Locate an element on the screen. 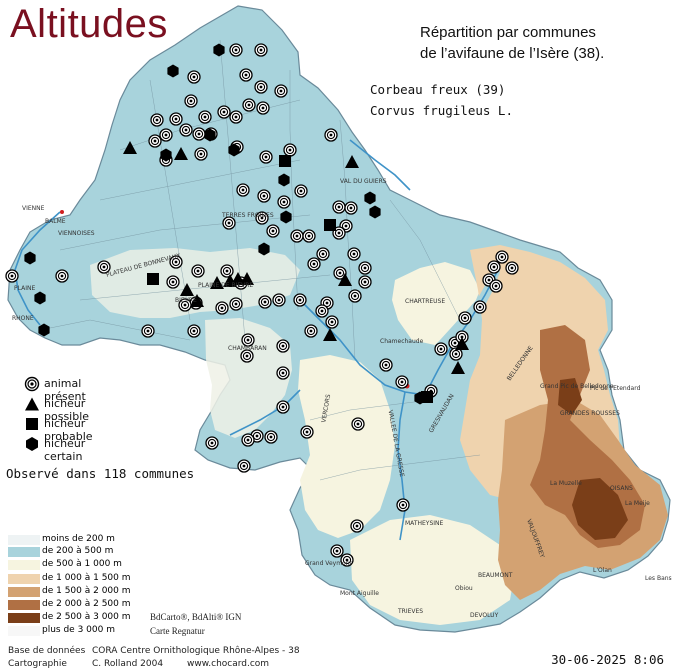 This screenshot has width=676, height=672. place-label: DEVOLUY is located at coordinates (484, 615).